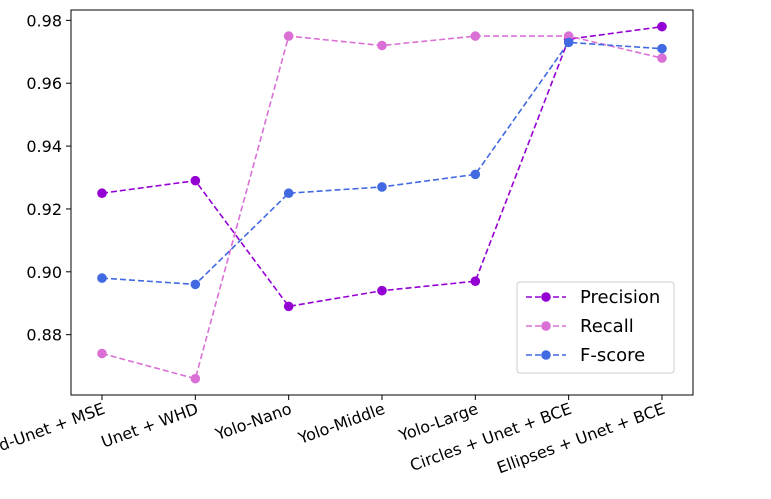 The image size is (771, 499). What do you see at coordinates (53, 436) in the screenshot?
I see `x-tick-label-boosted-unet-mse: Boosted-Unet + MSE` at bounding box center [53, 436].